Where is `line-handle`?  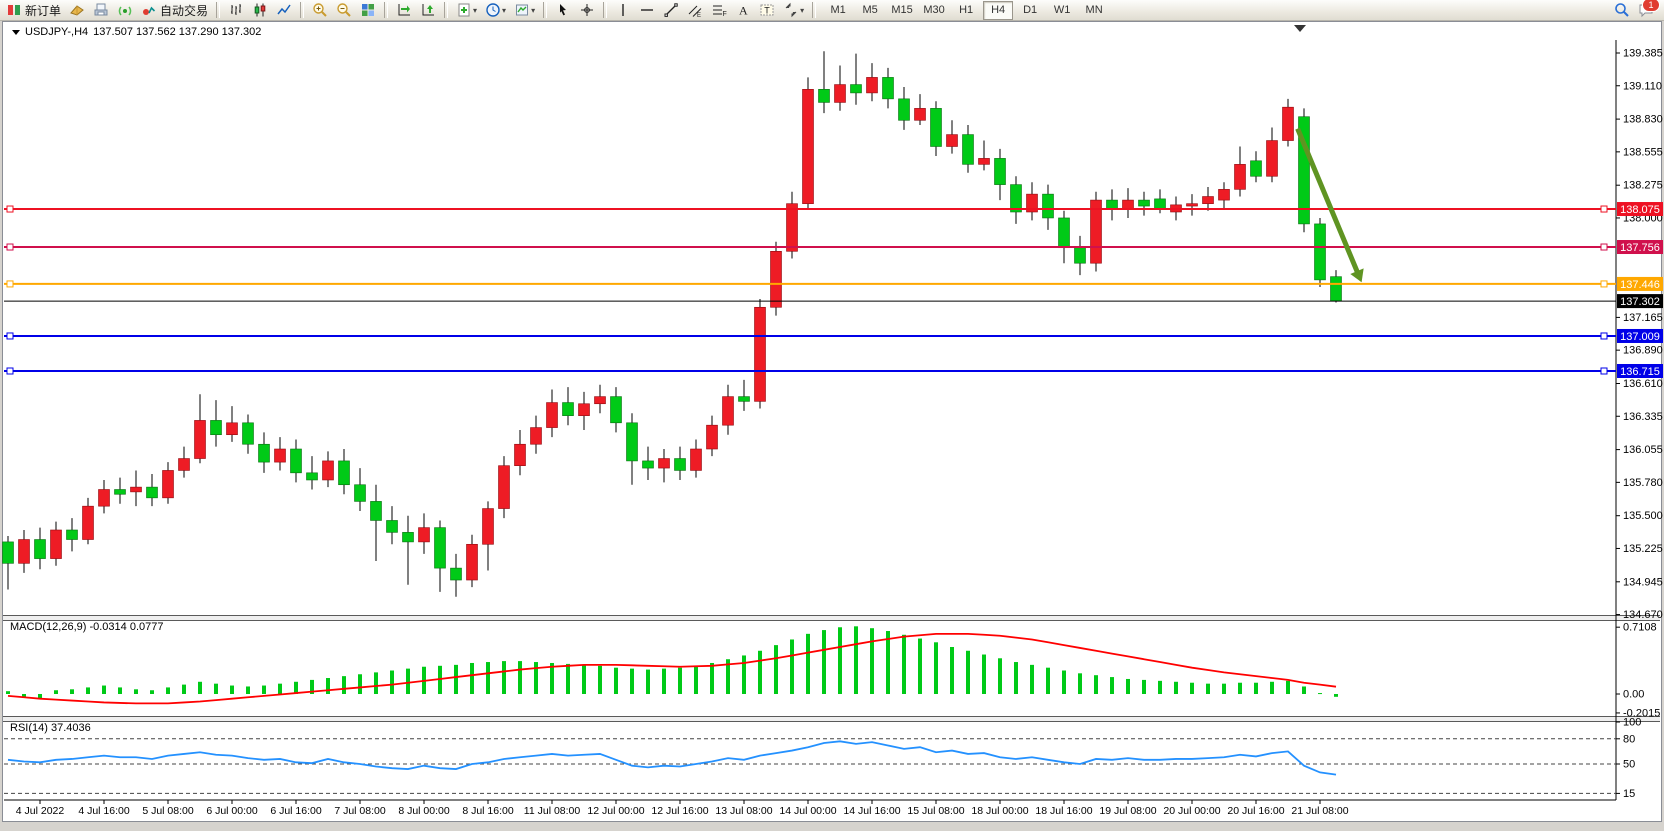 line-handle is located at coordinates (10, 209).